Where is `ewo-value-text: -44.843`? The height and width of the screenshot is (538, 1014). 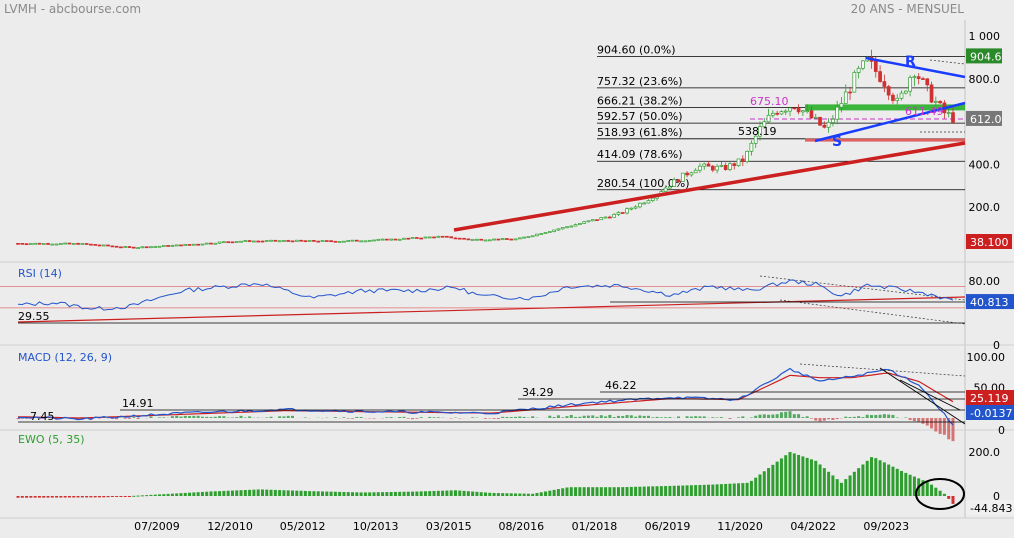 ewo-value-text: -44.843 is located at coordinates (991, 508).